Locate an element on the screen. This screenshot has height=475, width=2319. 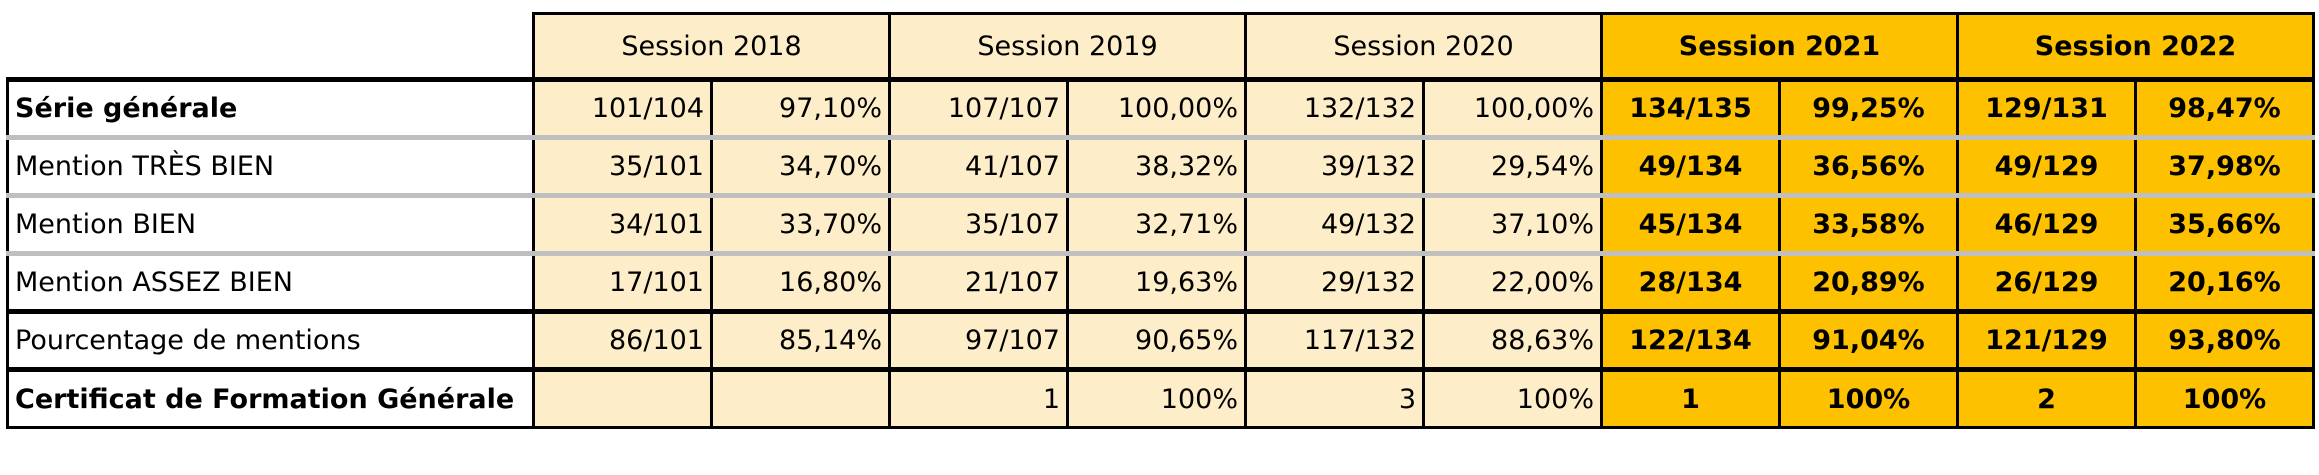
table-cell: 132/132 is located at coordinates (1334, 108).